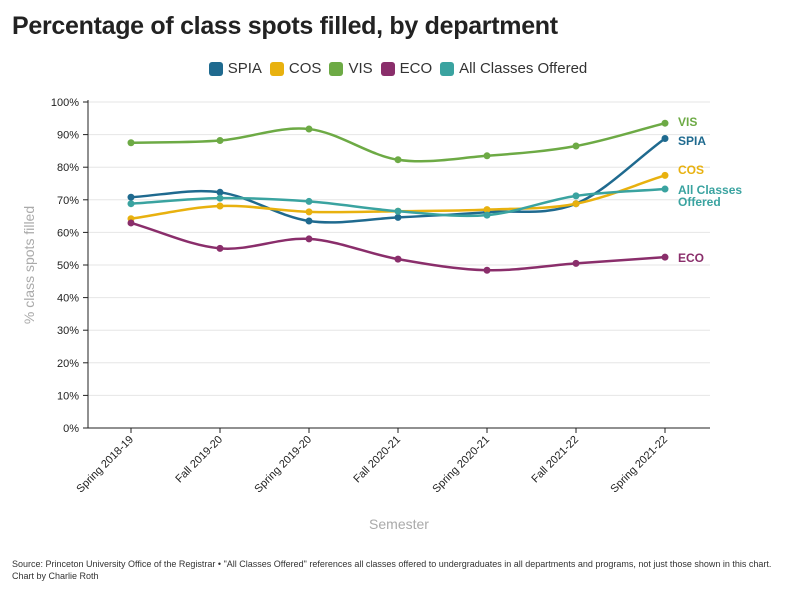 Image resolution: width=796 pixels, height=590 pixels. I want to click on end-label: SPIA, so click(692, 141).